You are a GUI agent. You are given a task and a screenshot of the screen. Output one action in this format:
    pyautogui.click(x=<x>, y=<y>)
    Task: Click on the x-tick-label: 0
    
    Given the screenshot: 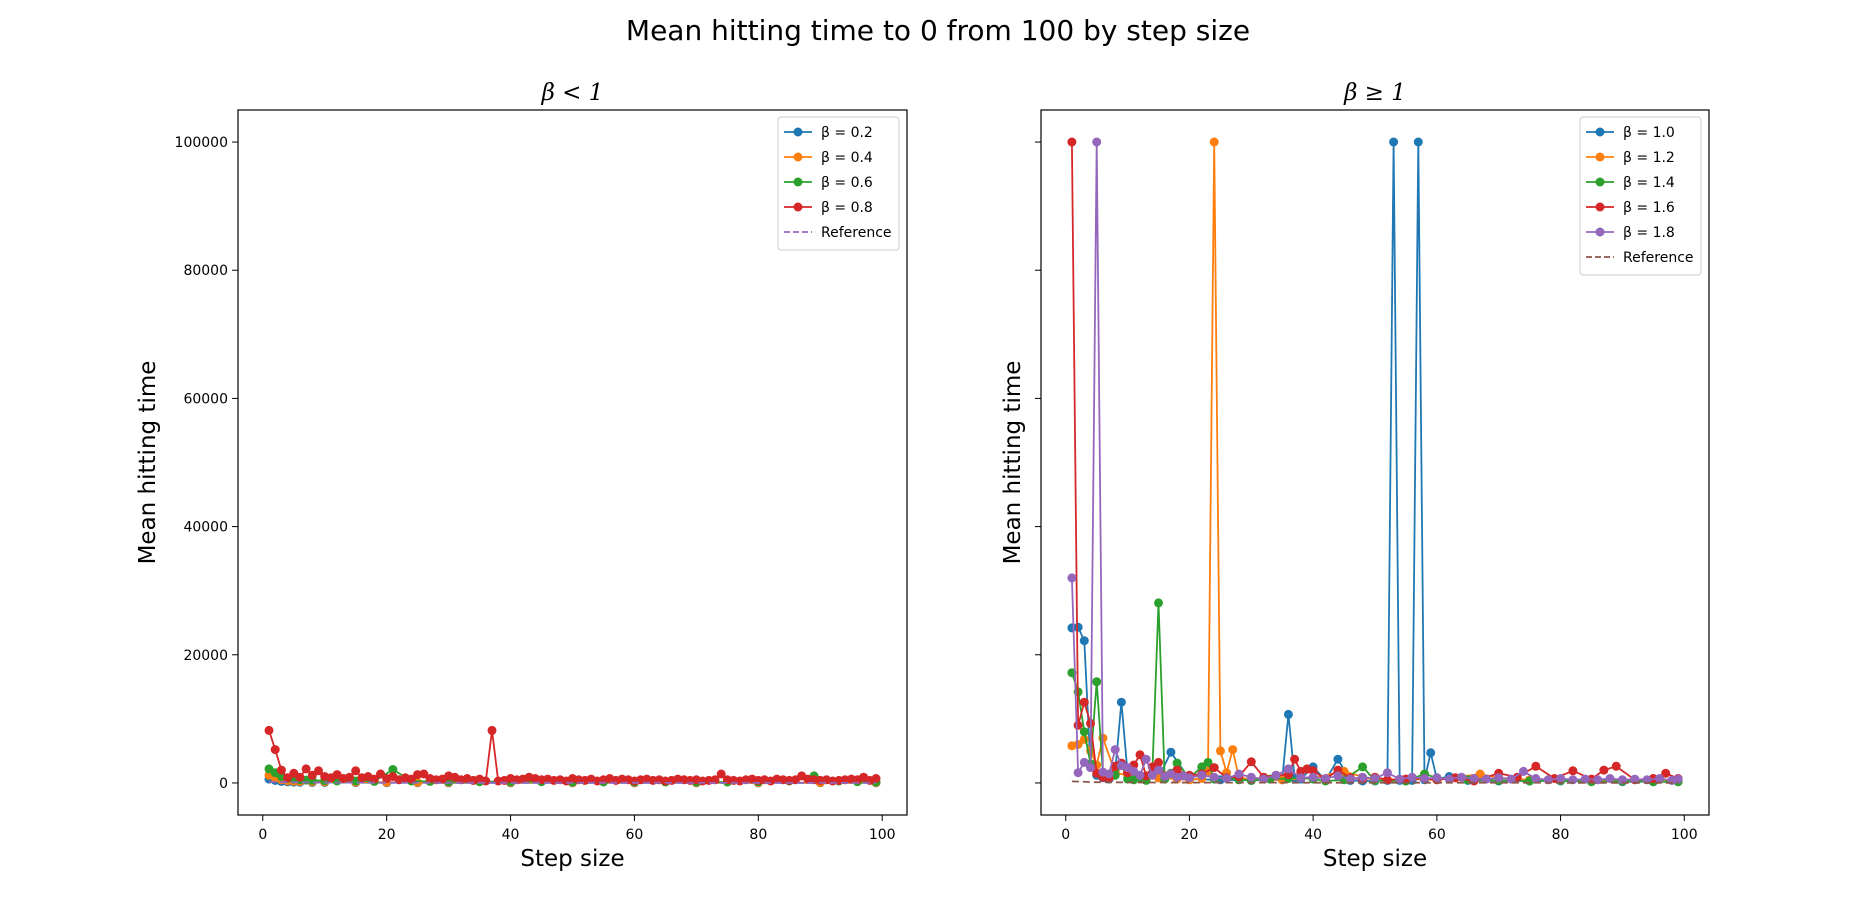 What is the action you would take?
    pyautogui.click(x=1065, y=835)
    